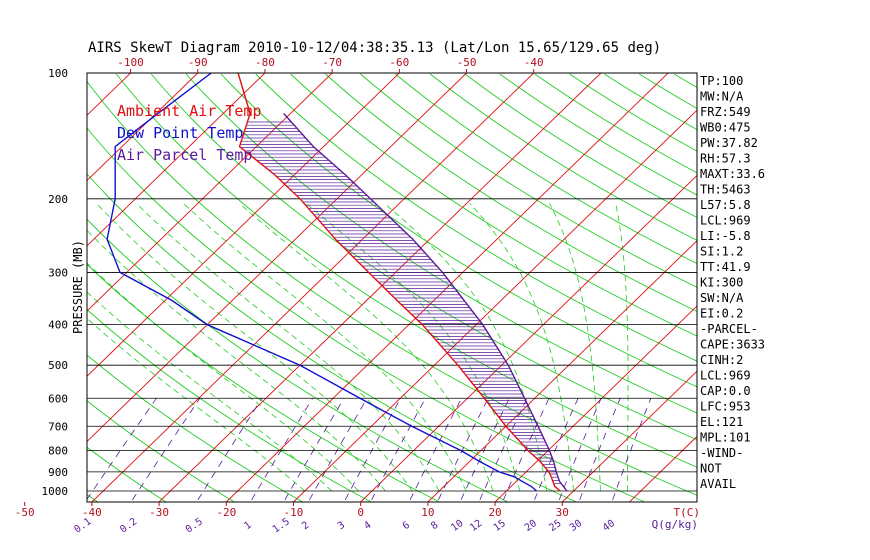 Image resolution: width=870 pixels, height=560 pixels. Describe the element at coordinates (725, 190) in the screenshot. I see `index-item: TH:5463` at that location.